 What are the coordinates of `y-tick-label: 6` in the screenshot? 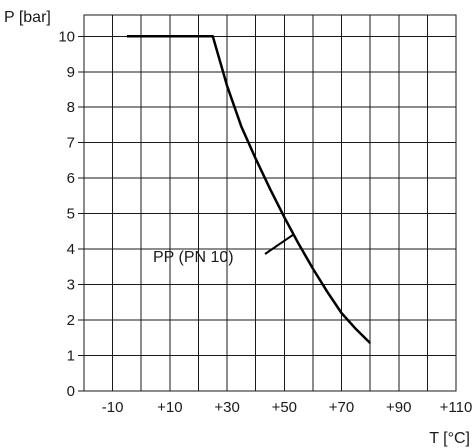 It's located at (71, 178).